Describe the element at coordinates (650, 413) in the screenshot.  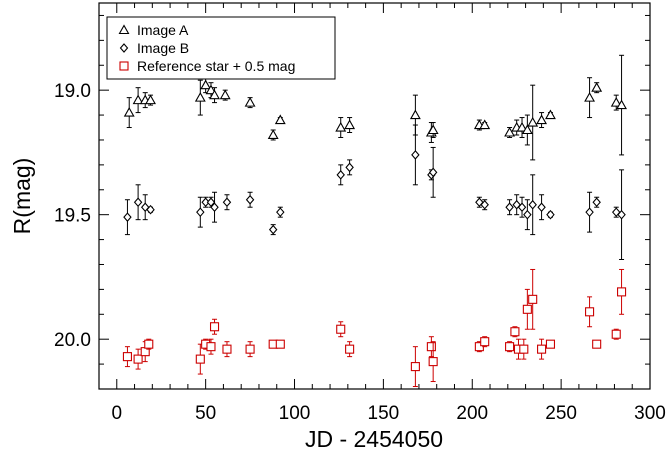
I see `x-tick-label: 300` at that location.